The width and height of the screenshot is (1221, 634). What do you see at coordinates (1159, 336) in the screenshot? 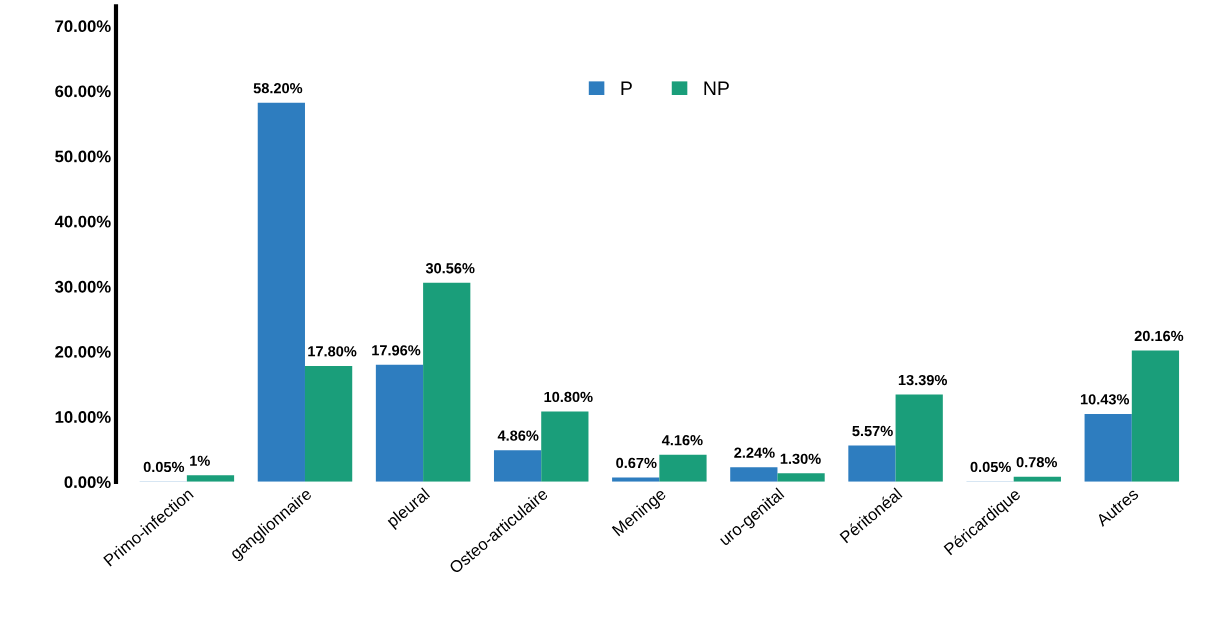
I see `data-label: 20.16%` at bounding box center [1159, 336].